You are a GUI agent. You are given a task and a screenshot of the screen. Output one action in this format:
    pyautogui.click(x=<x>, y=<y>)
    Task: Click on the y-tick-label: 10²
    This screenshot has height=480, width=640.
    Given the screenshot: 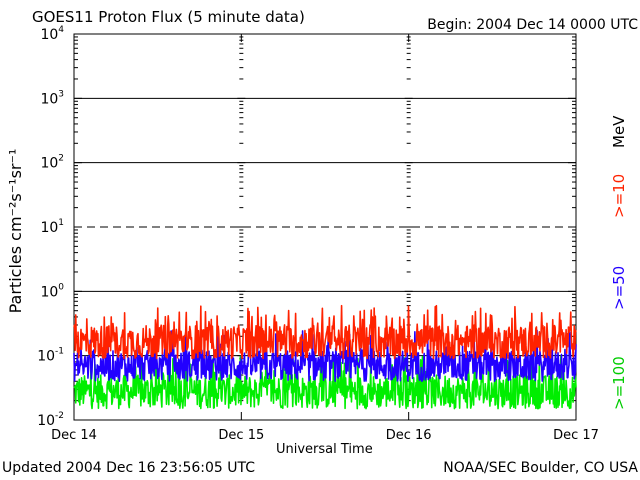 What is the action you would take?
    pyautogui.click(x=52, y=163)
    